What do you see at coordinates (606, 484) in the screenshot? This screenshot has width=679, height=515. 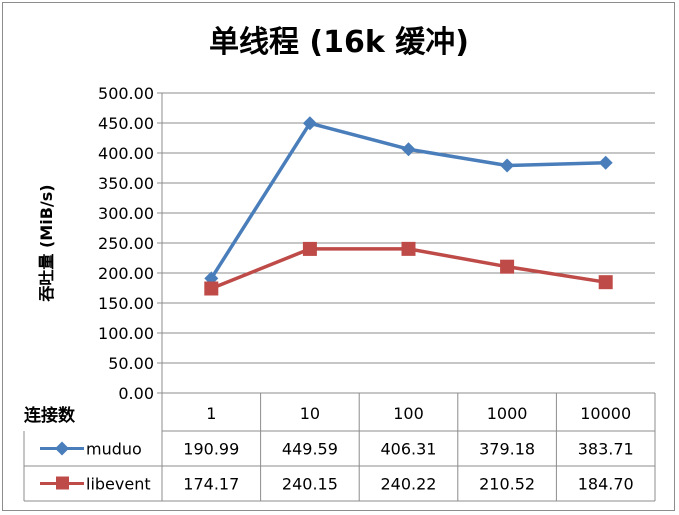 I see `data-label: 184.70` at bounding box center [606, 484].